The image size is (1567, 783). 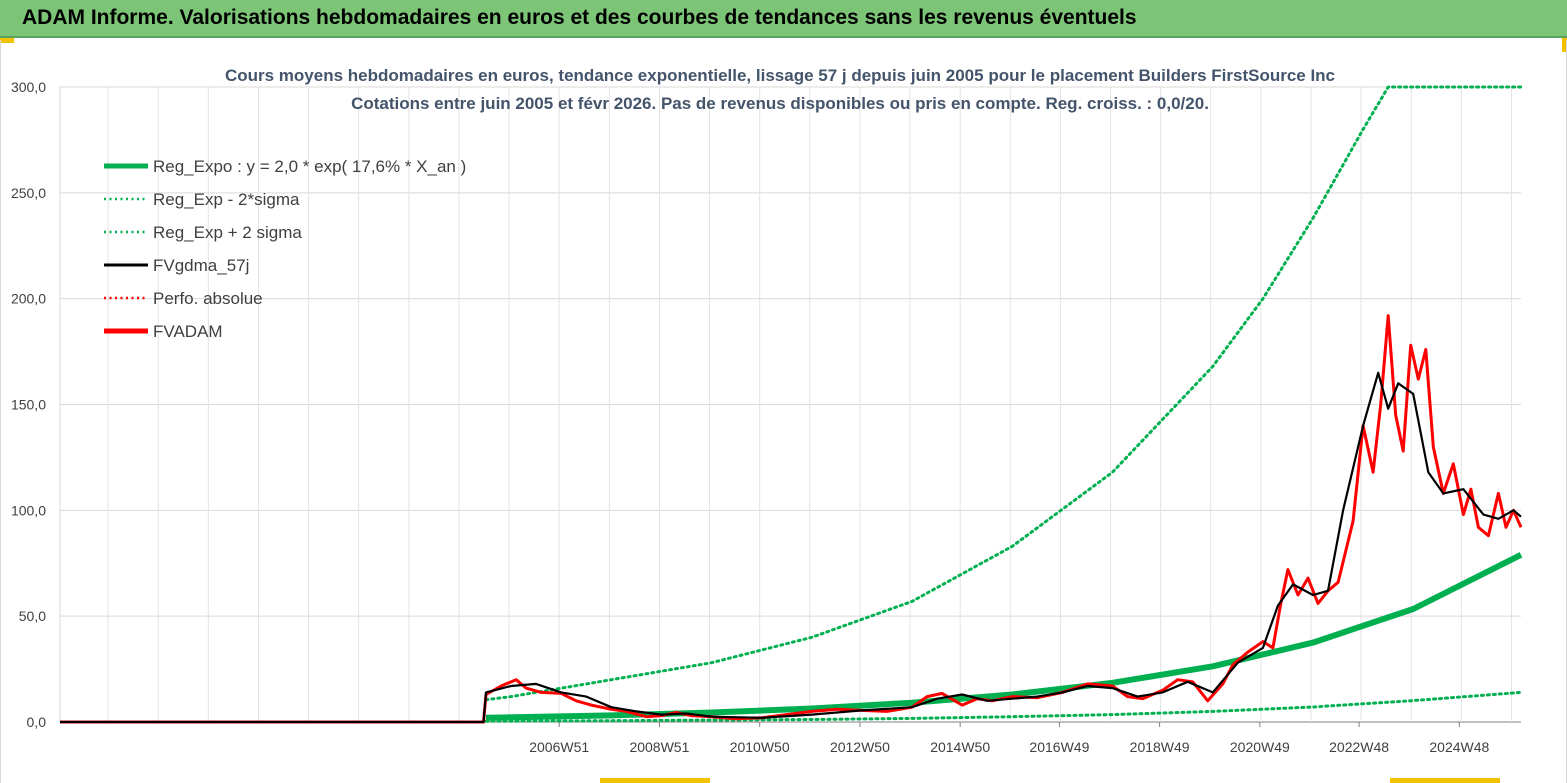 I want to click on y-tick-label: 100,0, so click(x=28, y=510).